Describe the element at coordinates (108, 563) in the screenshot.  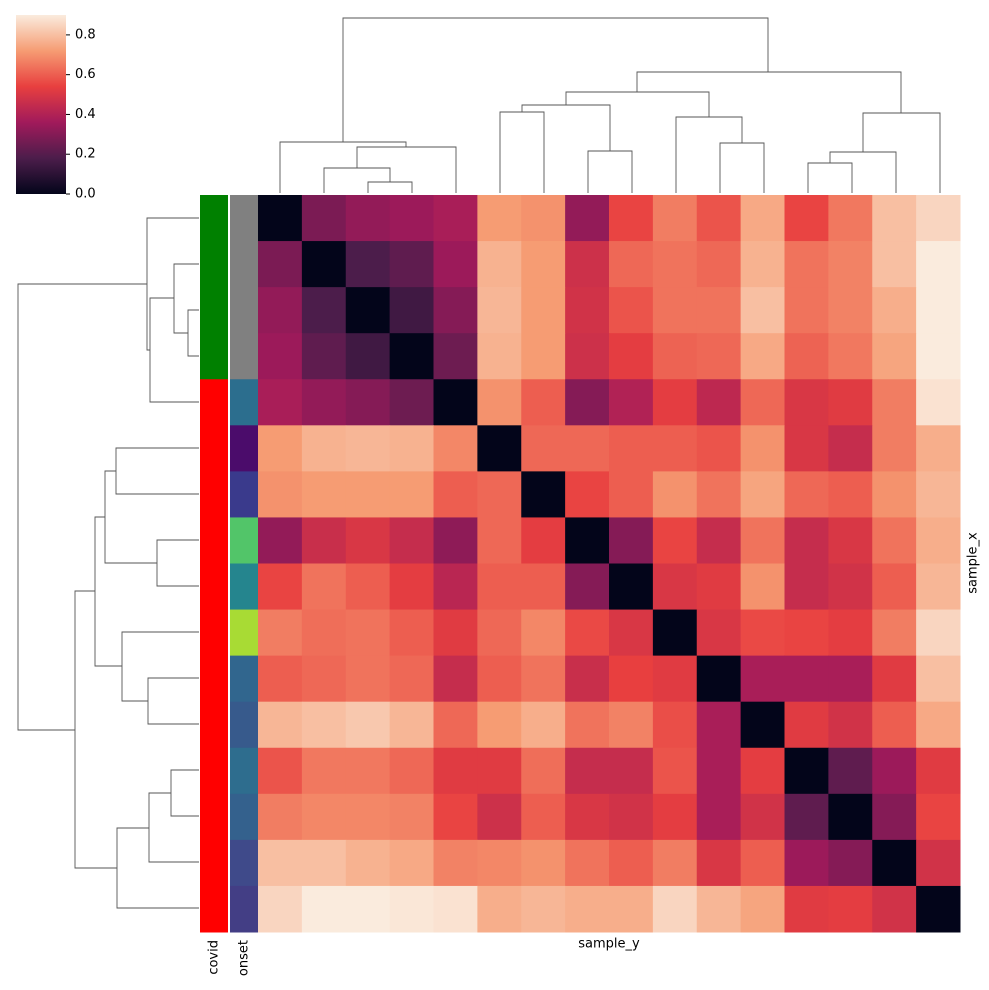
I see `row-dendrogram` at that location.